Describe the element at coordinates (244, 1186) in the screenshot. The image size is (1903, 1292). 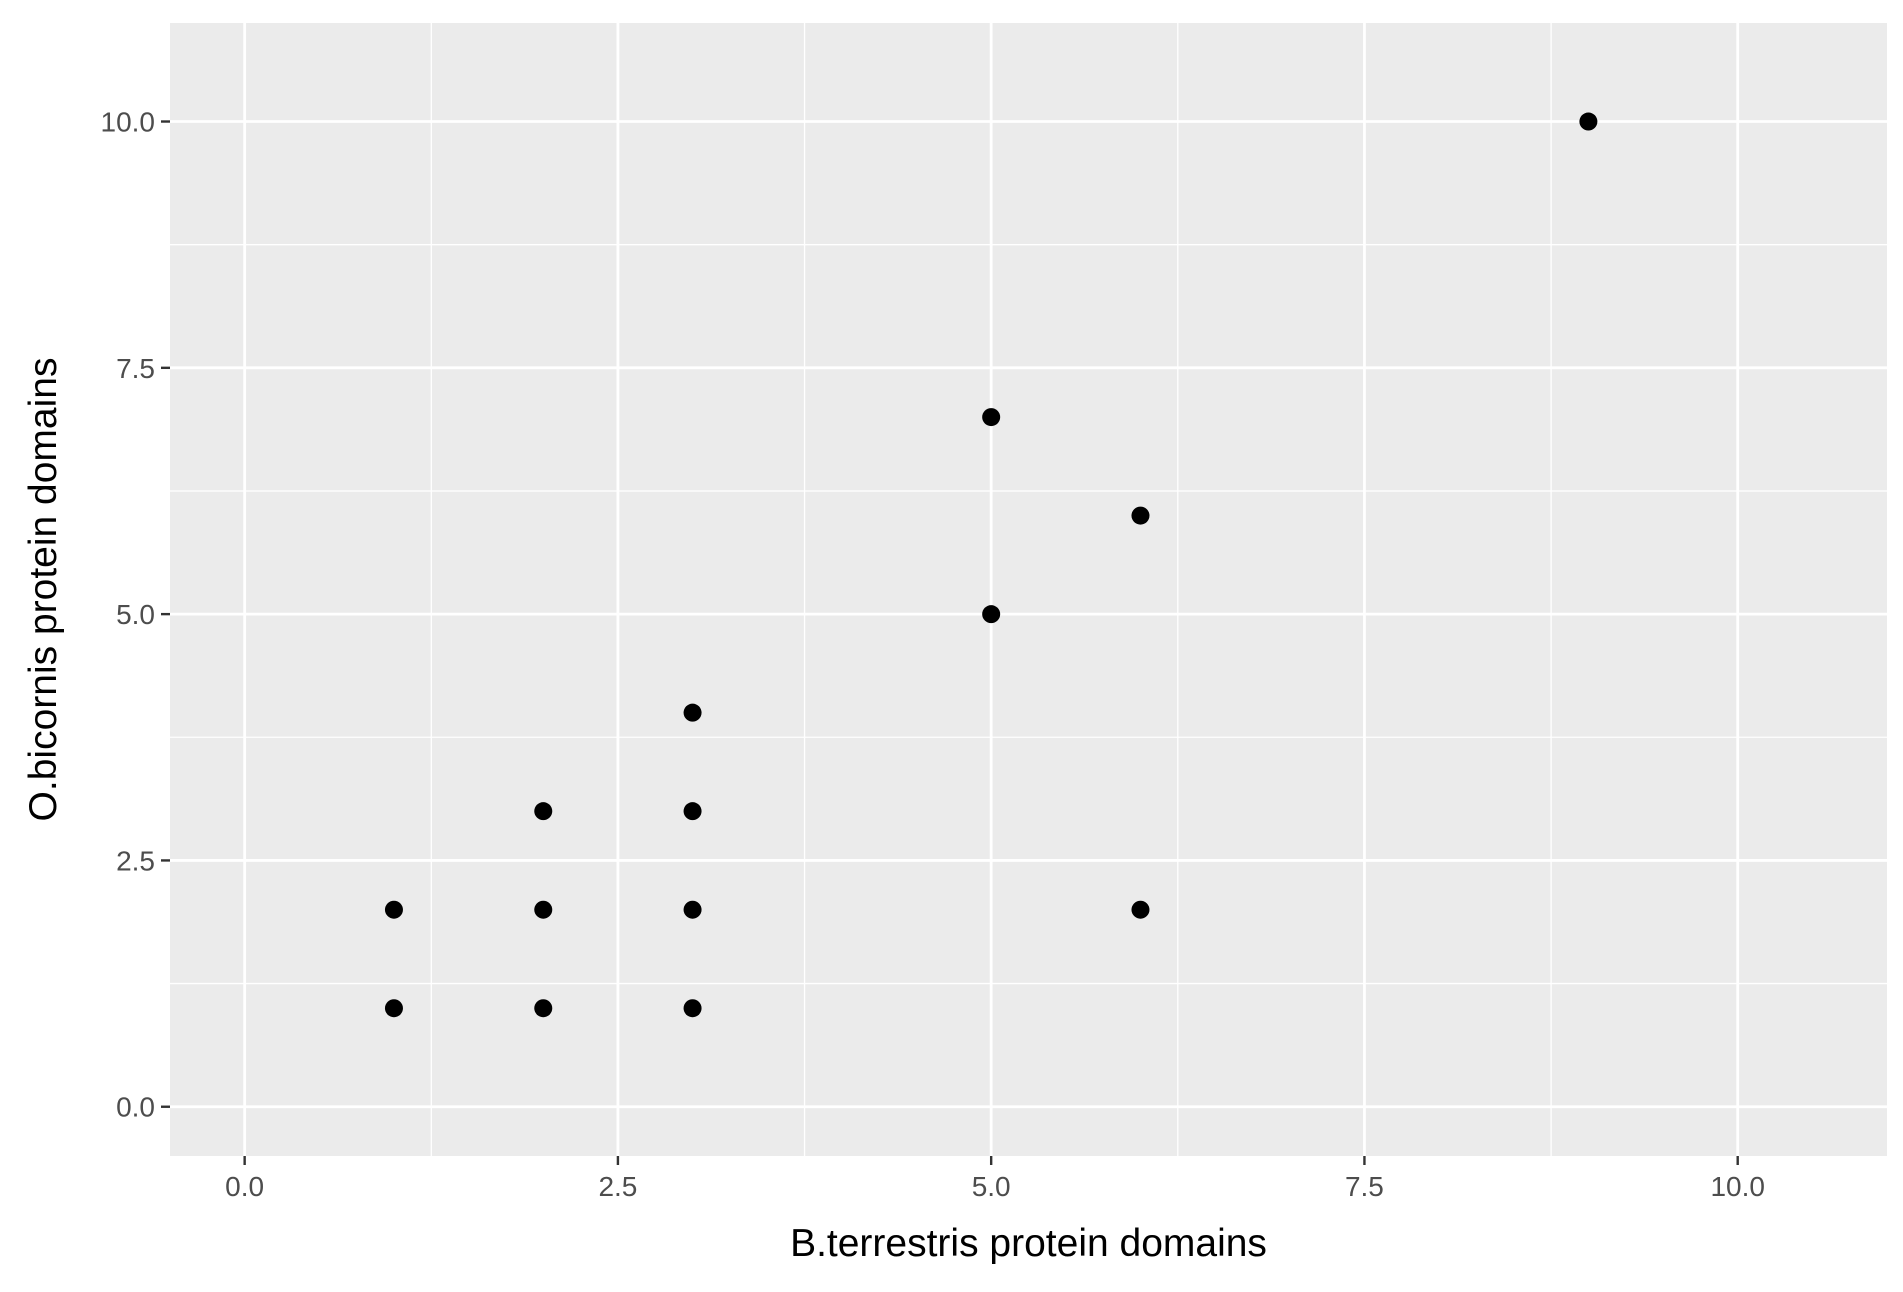
I see `x-tick-label: 0.0` at that location.